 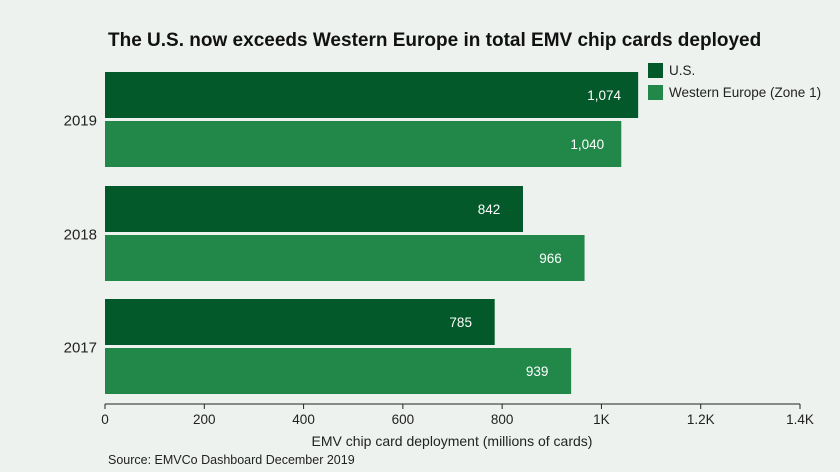 I want to click on bar-us-2019, so click(x=372, y=95).